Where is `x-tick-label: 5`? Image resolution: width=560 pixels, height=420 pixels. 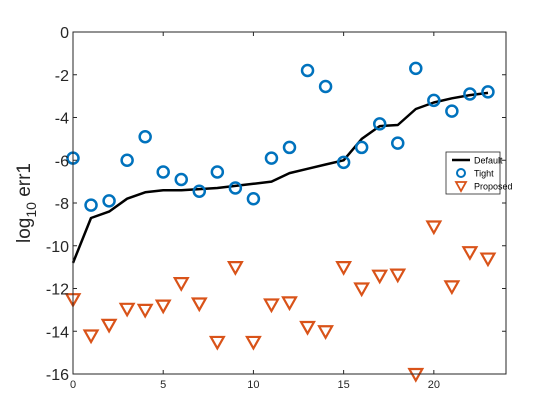
x-tick-label: 5 is located at coordinates (163, 385).